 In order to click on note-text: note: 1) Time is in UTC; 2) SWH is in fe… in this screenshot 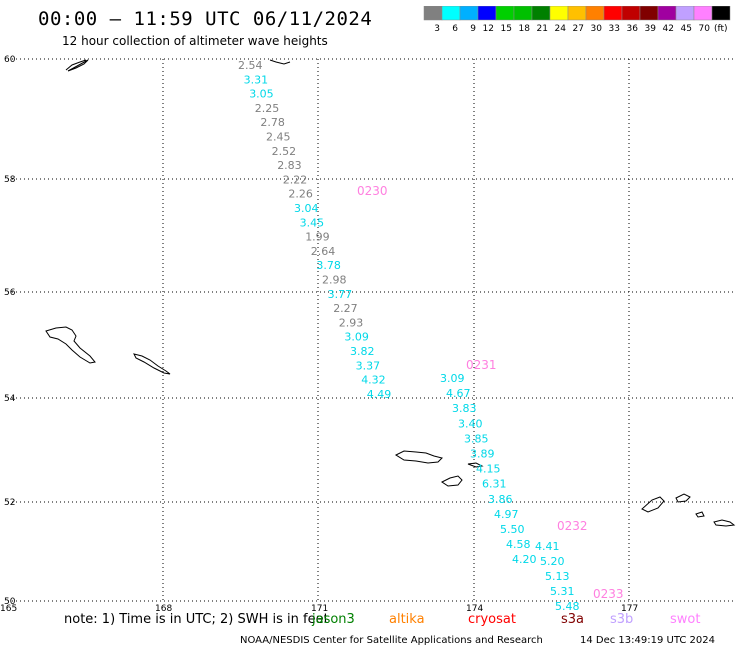, I will do `click(196, 619)`.